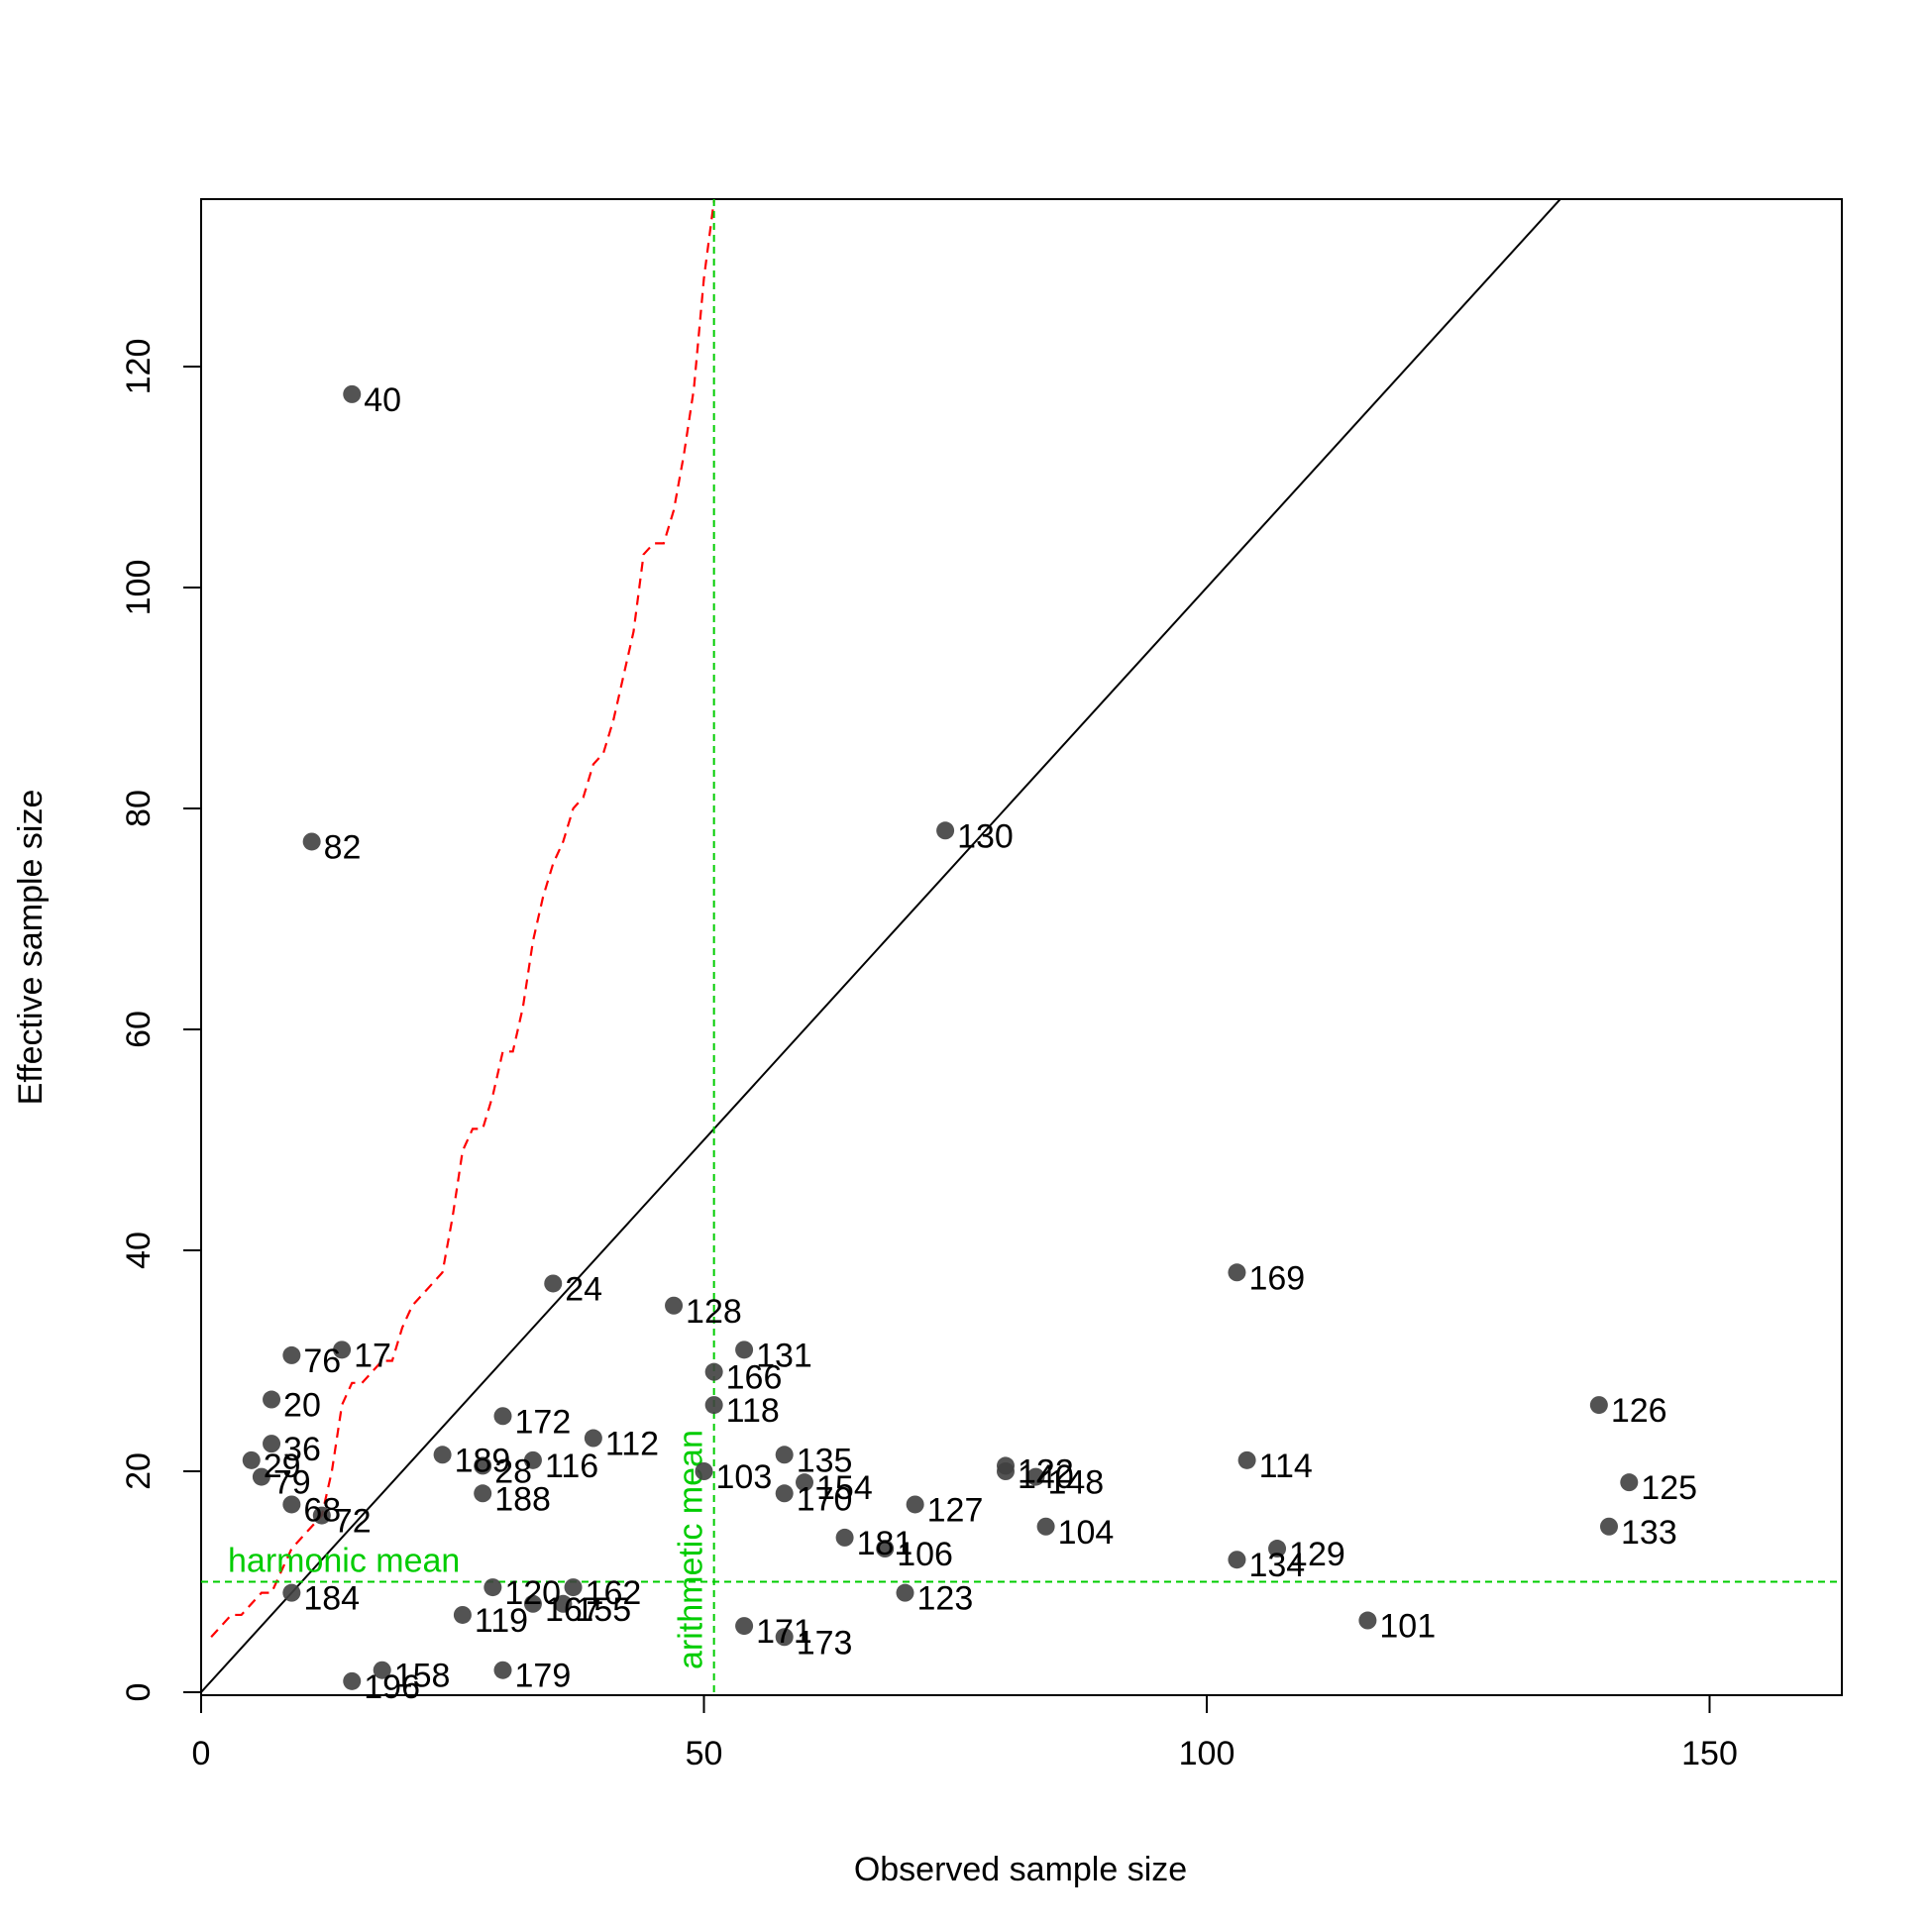 The width and height of the screenshot is (1932, 1932). Describe the element at coordinates (283, 1466) in the screenshot. I see `point-label: 29` at that location.